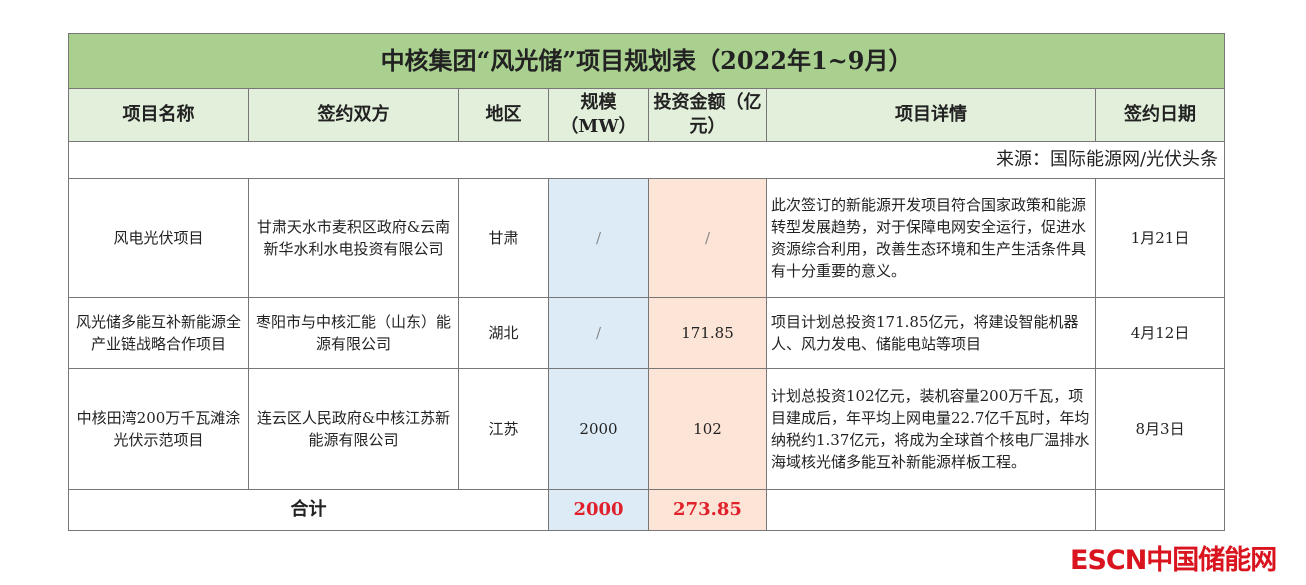 The image size is (1306, 585). Describe the element at coordinates (598, 429) in the screenshot. I see `scale: 2000` at that location.